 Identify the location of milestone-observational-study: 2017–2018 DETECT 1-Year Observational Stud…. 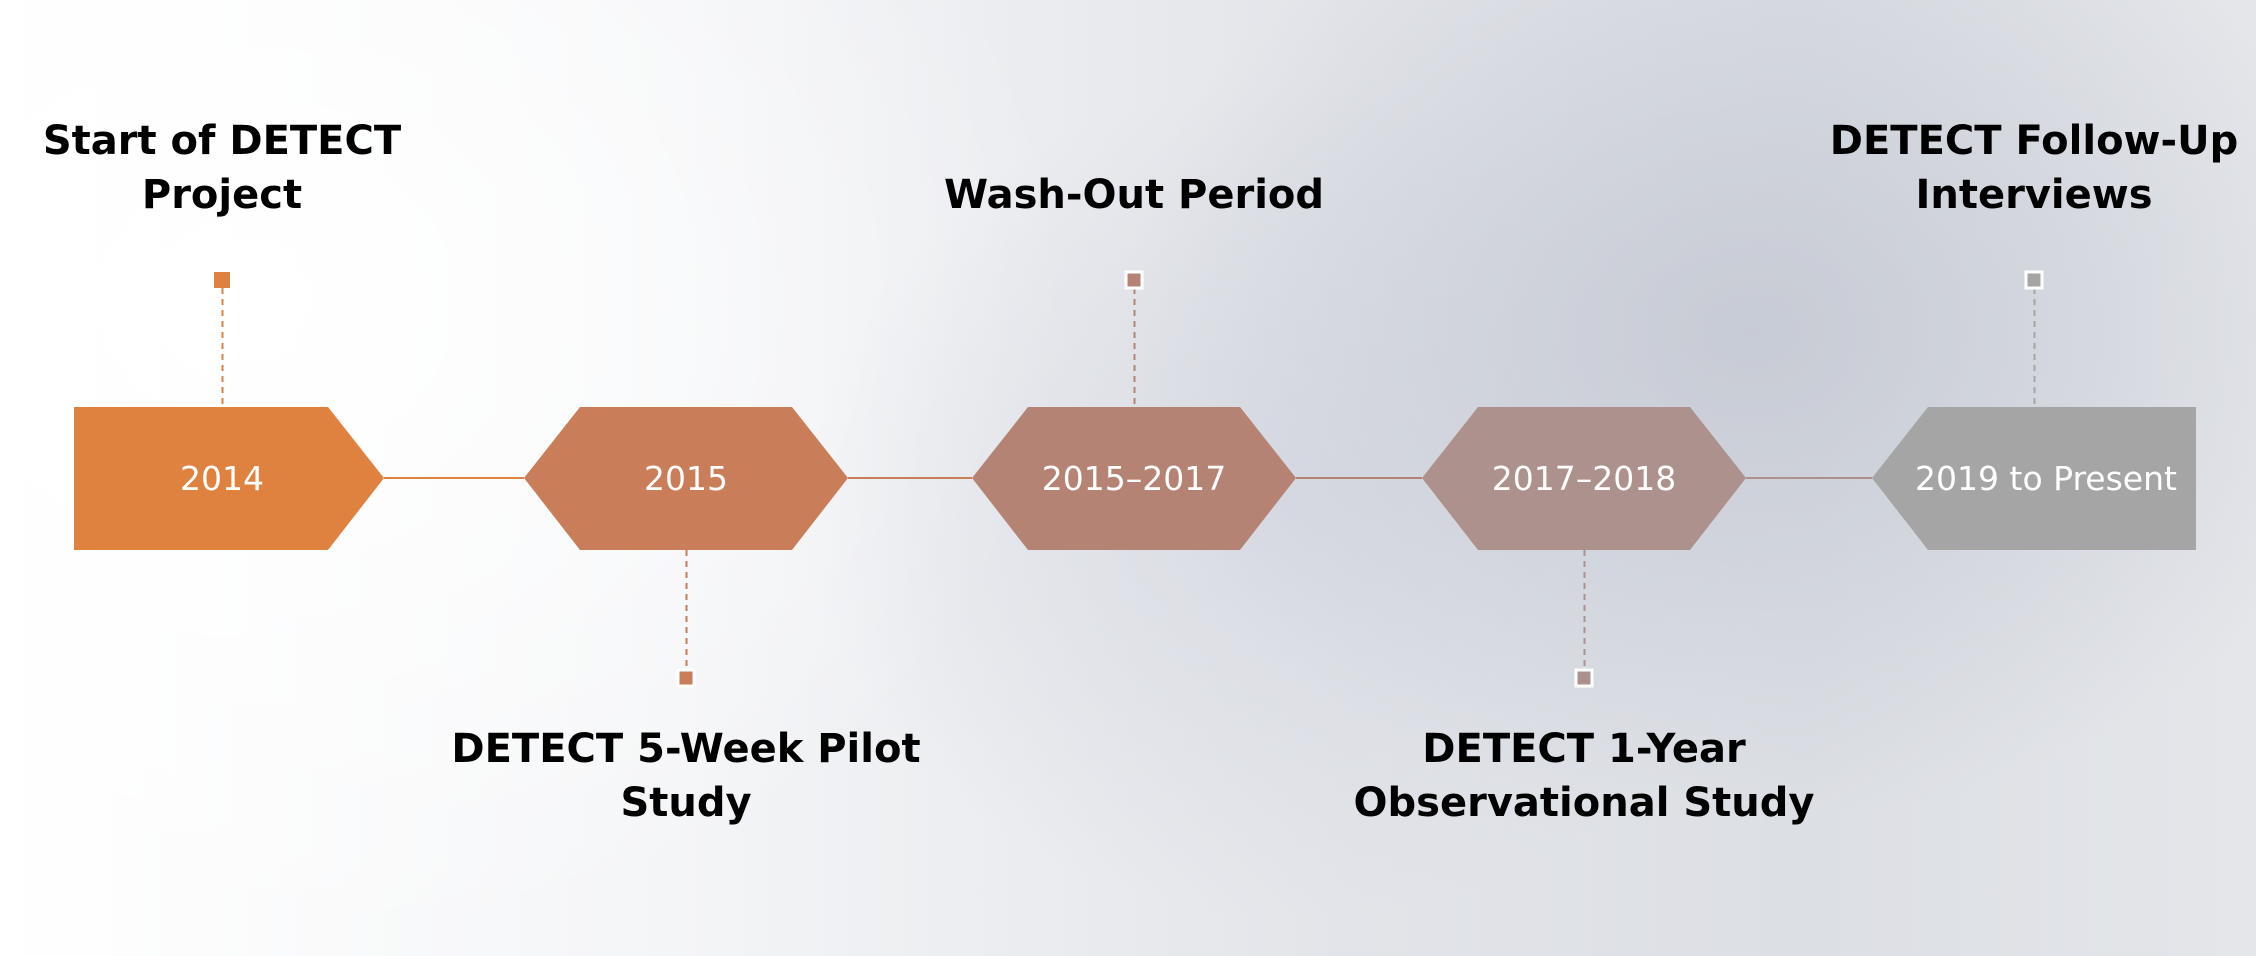
(1584, 616).